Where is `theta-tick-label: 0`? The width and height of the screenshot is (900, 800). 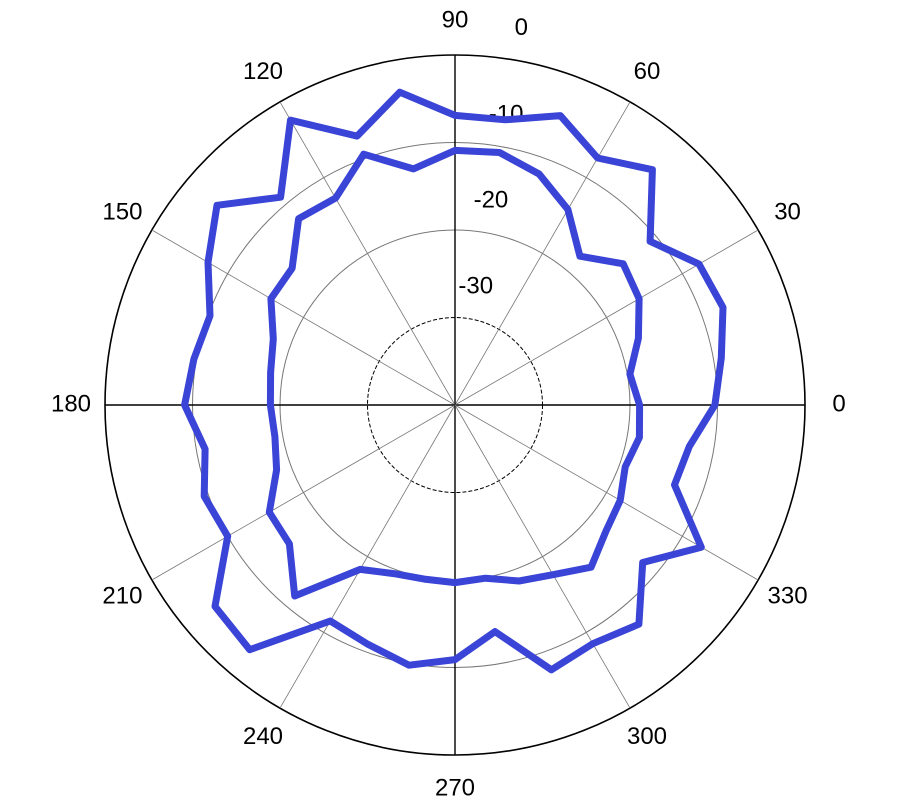
theta-tick-label: 0 is located at coordinates (838, 403).